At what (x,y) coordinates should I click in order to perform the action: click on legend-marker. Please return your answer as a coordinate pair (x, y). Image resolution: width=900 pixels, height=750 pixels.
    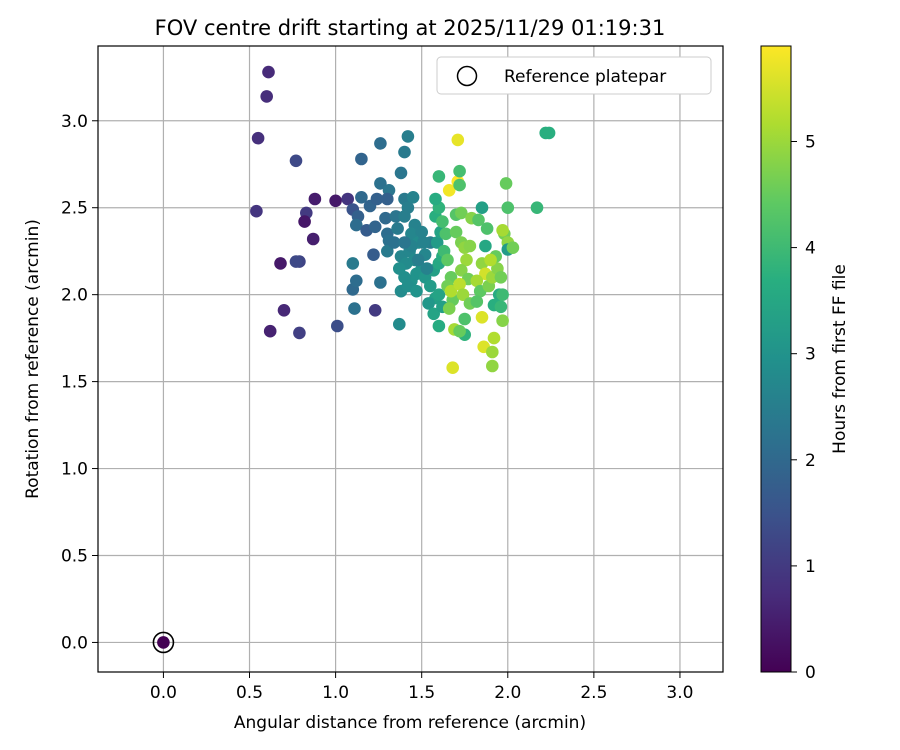
    Looking at the image, I should click on (467, 76).